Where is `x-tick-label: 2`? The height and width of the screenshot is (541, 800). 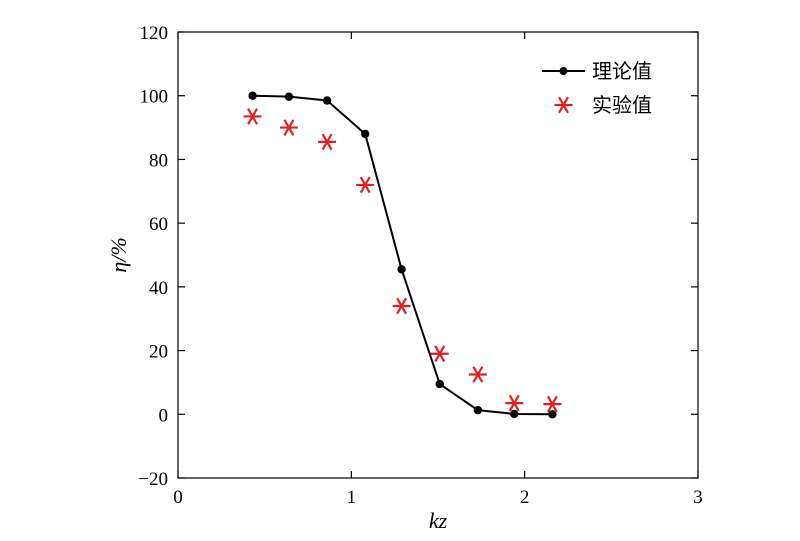
x-tick-label: 2 is located at coordinates (525, 497).